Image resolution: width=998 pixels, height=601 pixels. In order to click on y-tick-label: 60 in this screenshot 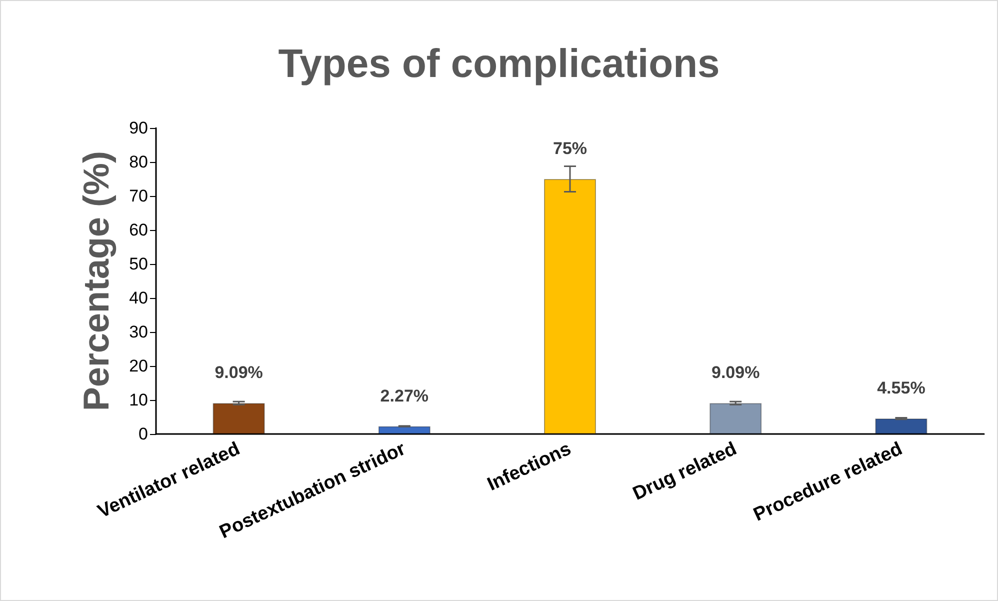, I will do `click(138, 230)`.